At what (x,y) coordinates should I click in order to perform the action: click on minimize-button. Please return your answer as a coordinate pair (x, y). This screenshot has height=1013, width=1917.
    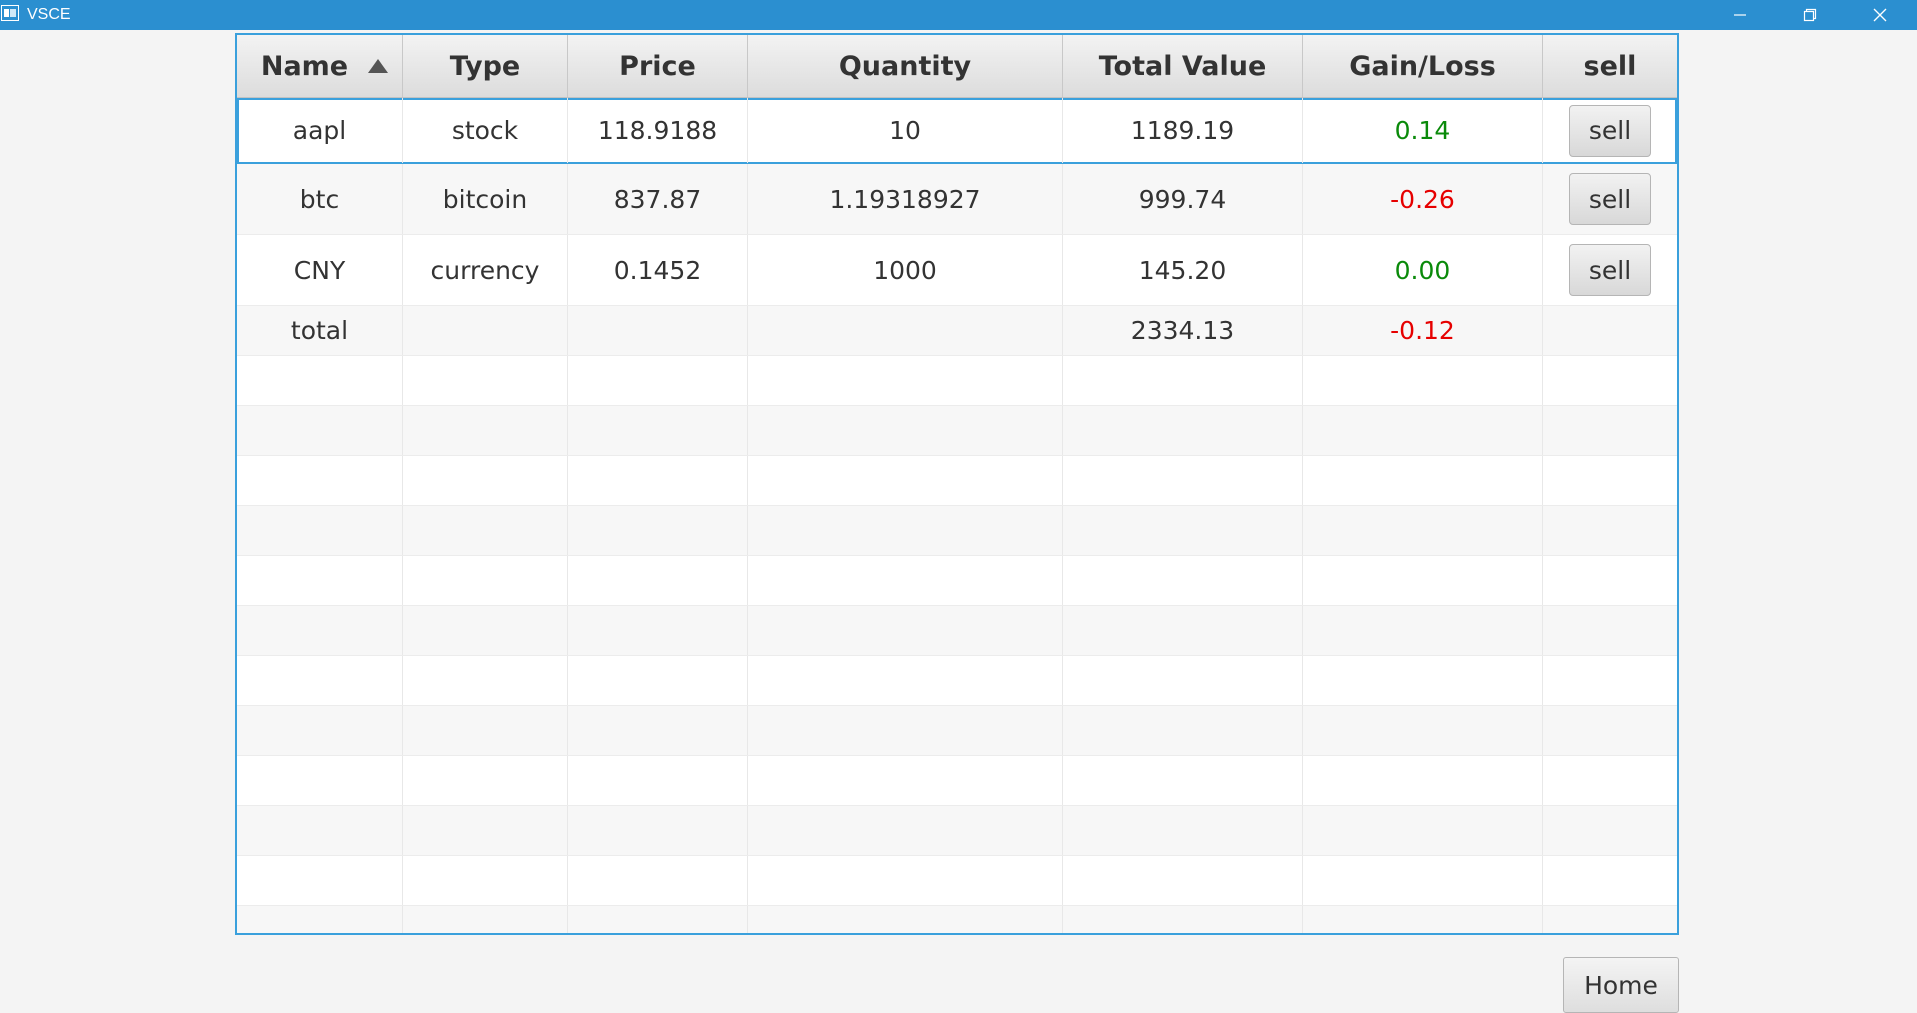
    Looking at the image, I should click on (1740, 15).